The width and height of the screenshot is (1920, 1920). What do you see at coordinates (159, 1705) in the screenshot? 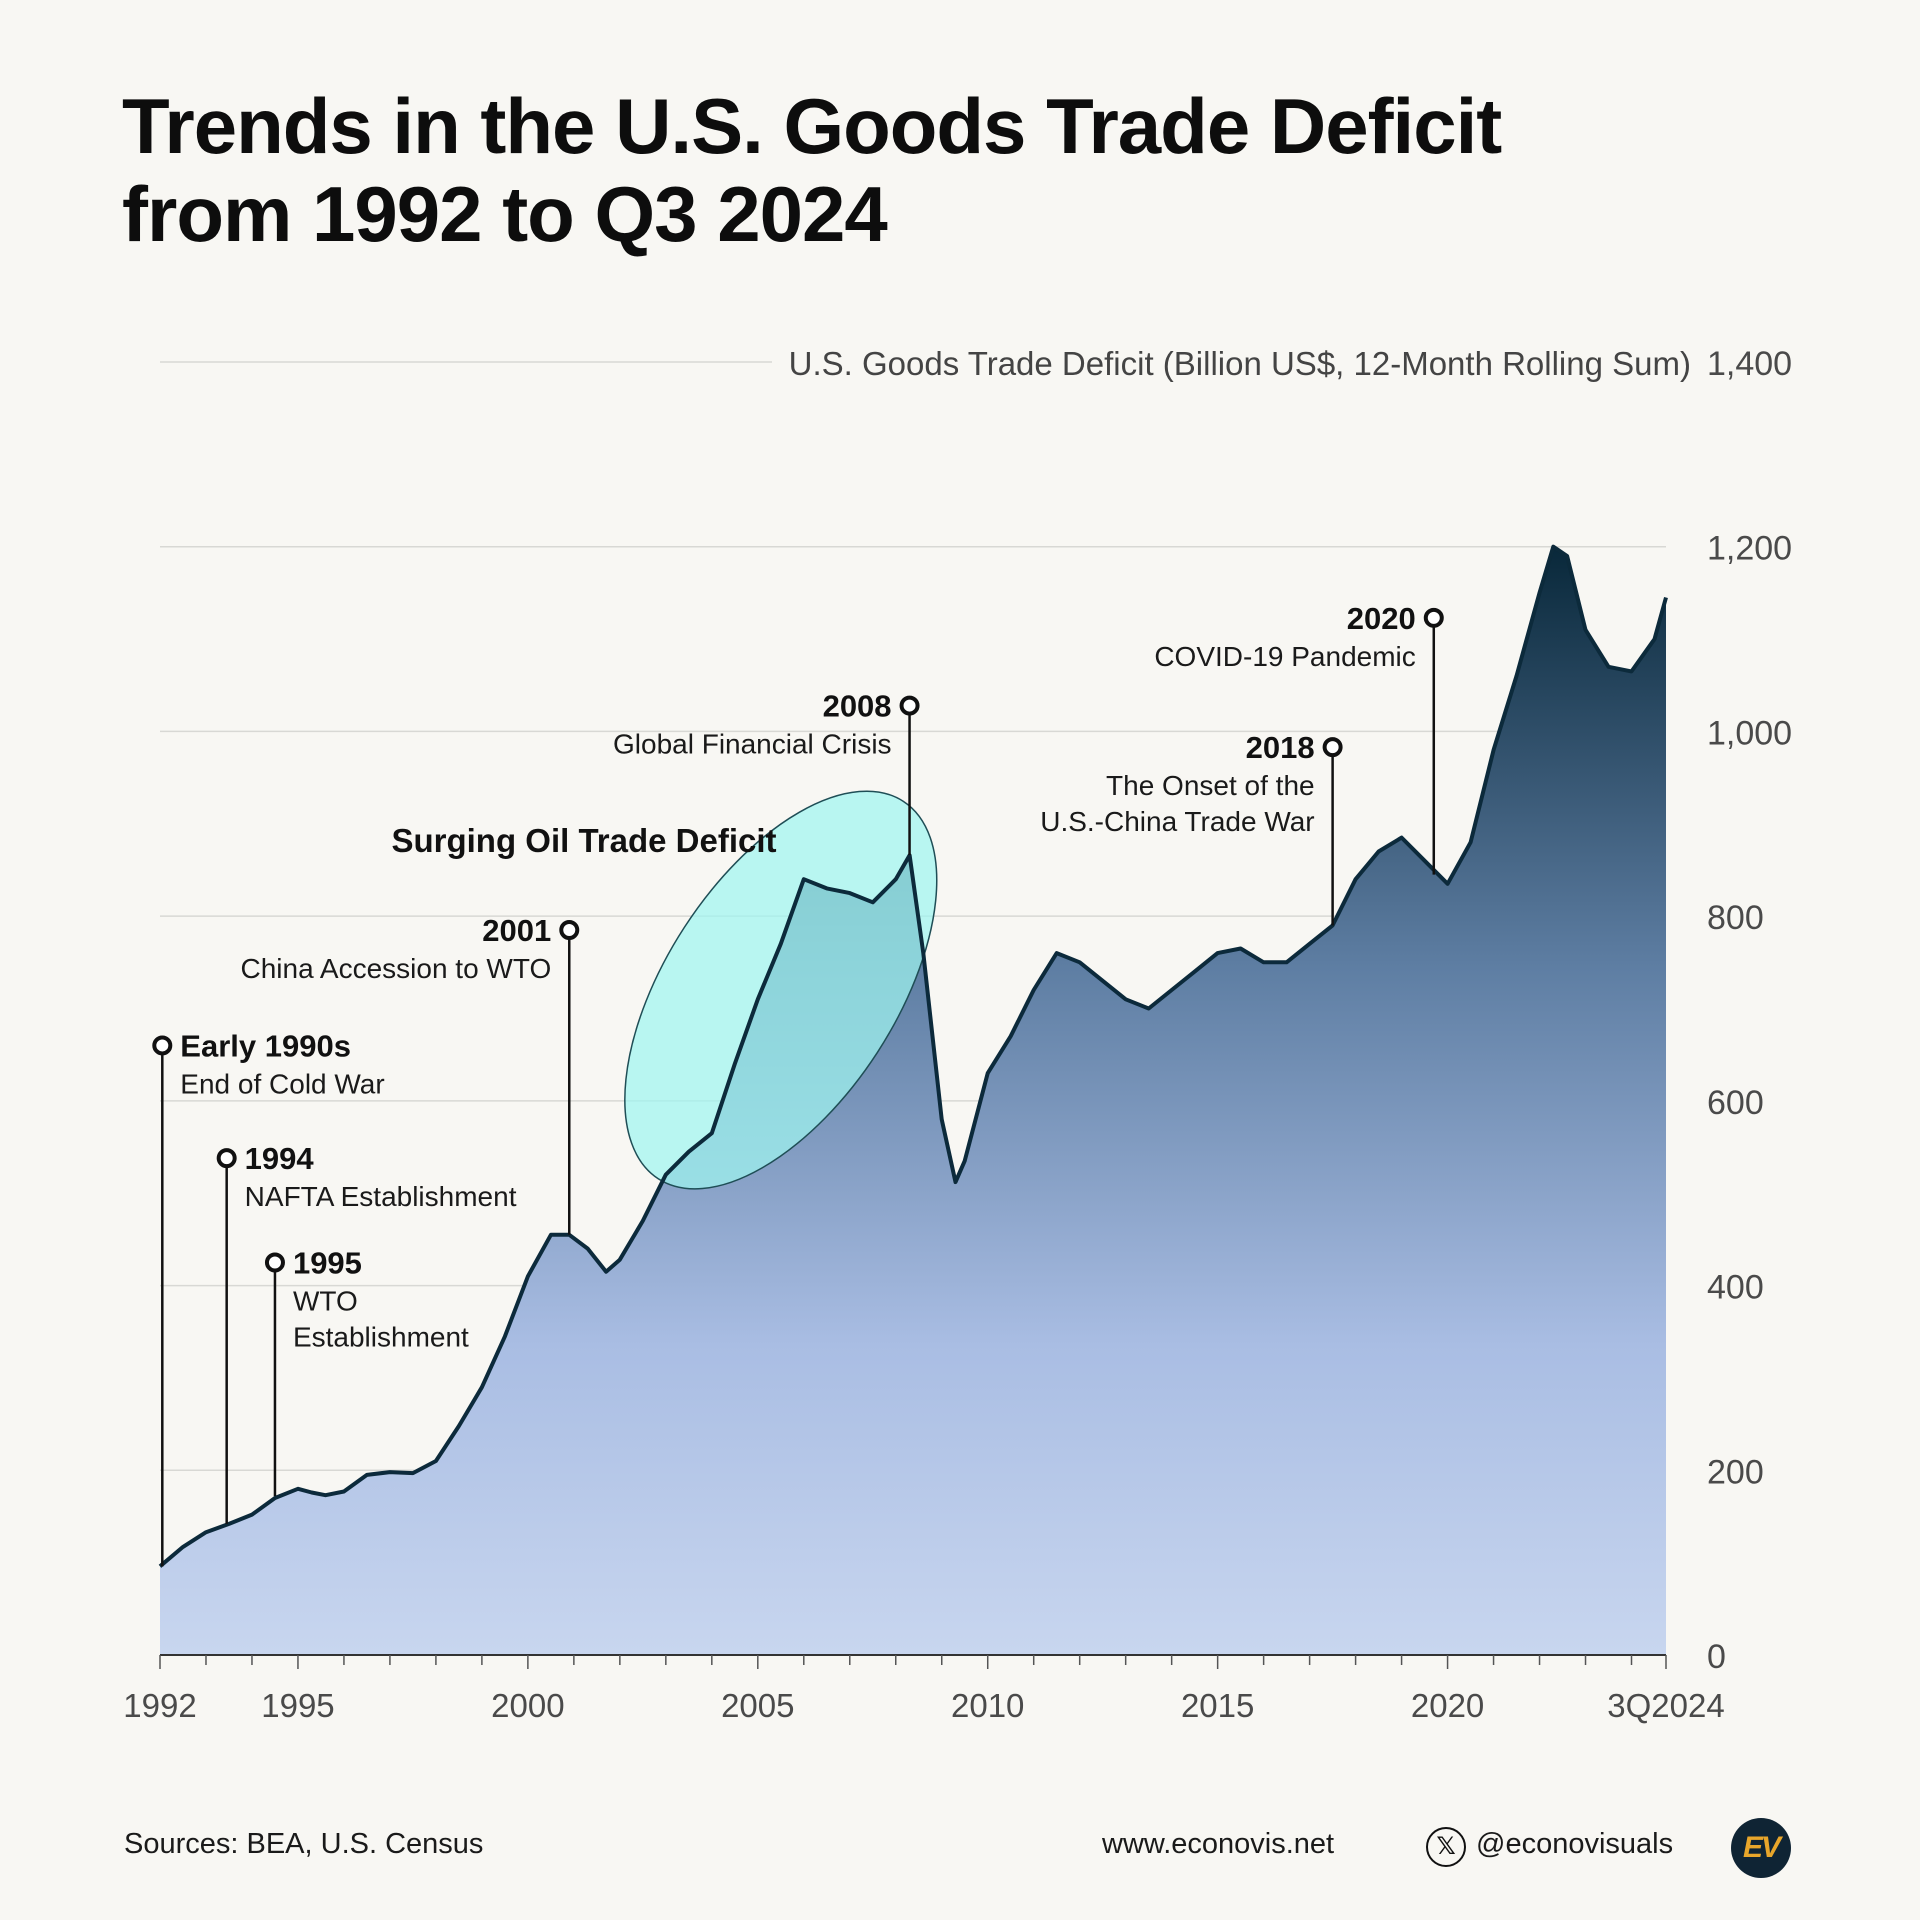
I see `x-tick-label-0: 1992` at bounding box center [159, 1705].